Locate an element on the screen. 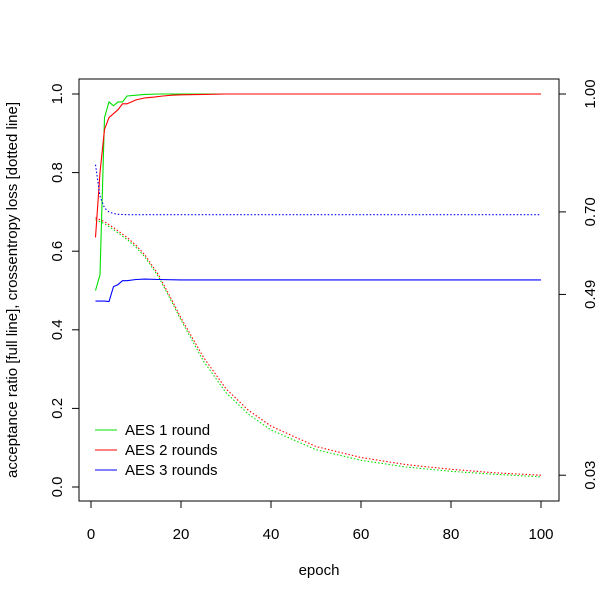 This screenshot has height=600, width=600. x-tick-label: 0 is located at coordinates (91, 534).